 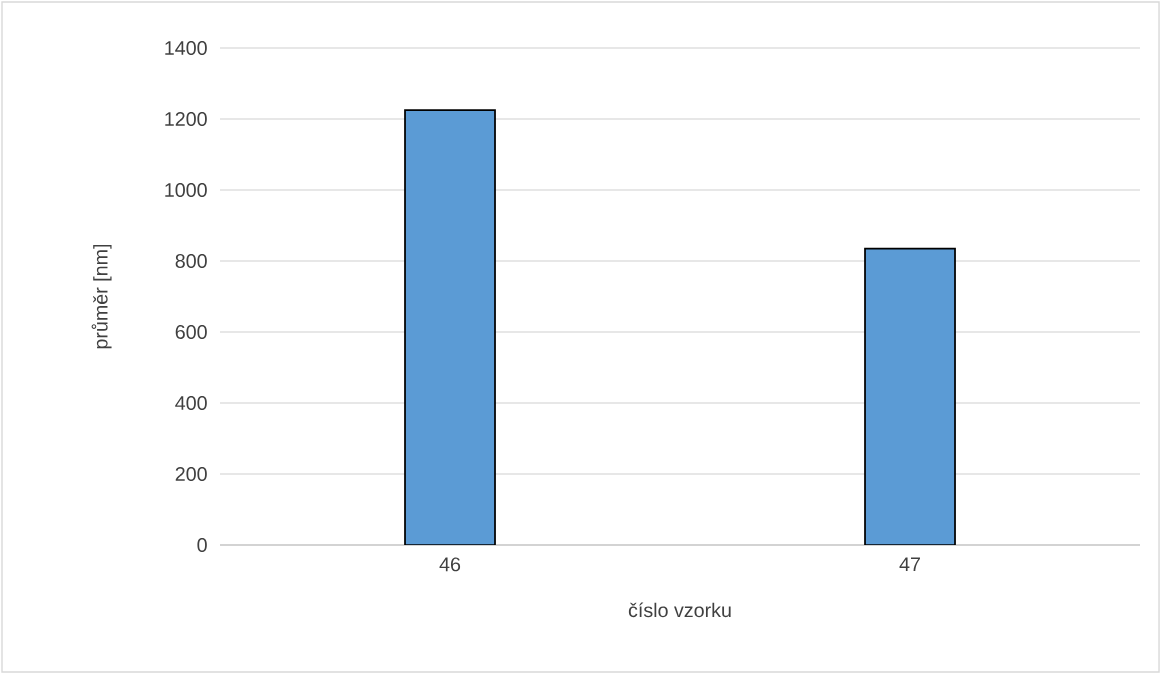 I want to click on y-tick-label: 800, so click(x=191, y=261).